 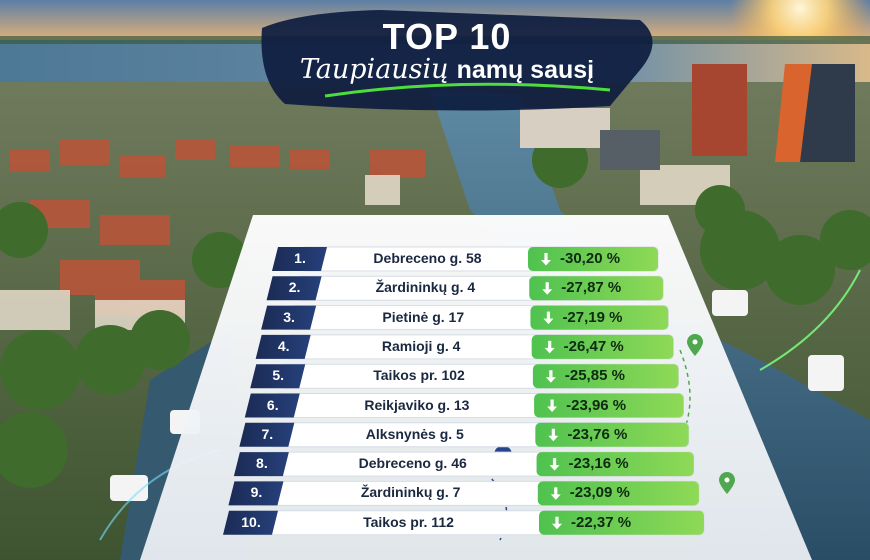 What do you see at coordinates (590, 258) in the screenshot?
I see `change-value: -30,20 %` at bounding box center [590, 258].